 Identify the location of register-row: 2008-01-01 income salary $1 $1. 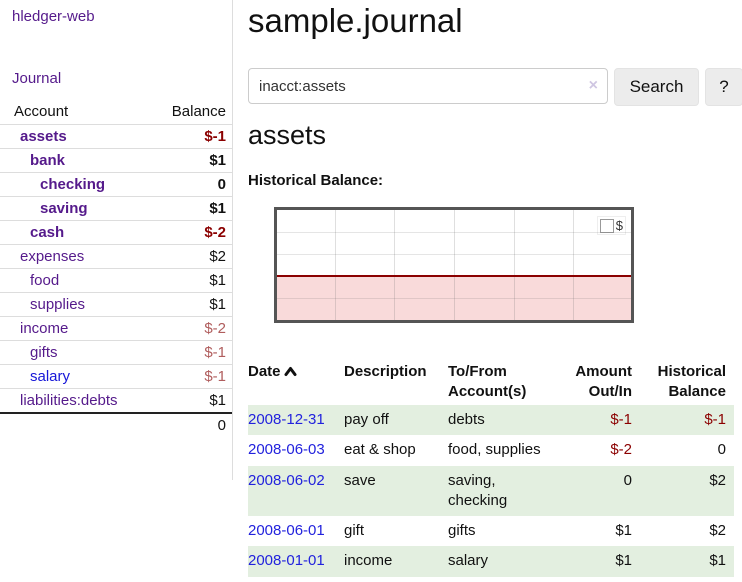
(491, 561).